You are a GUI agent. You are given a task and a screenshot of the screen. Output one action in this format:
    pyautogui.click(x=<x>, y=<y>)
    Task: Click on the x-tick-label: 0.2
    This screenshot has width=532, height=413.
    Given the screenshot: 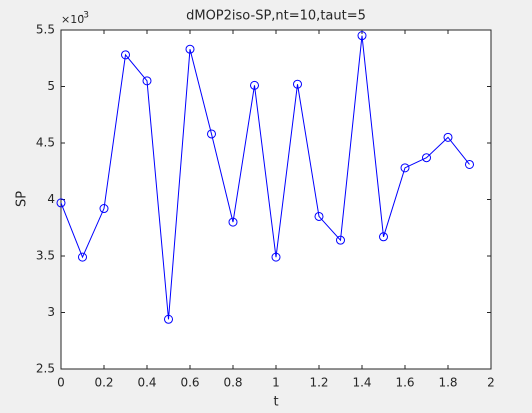 What is the action you would take?
    pyautogui.click(x=103, y=383)
    